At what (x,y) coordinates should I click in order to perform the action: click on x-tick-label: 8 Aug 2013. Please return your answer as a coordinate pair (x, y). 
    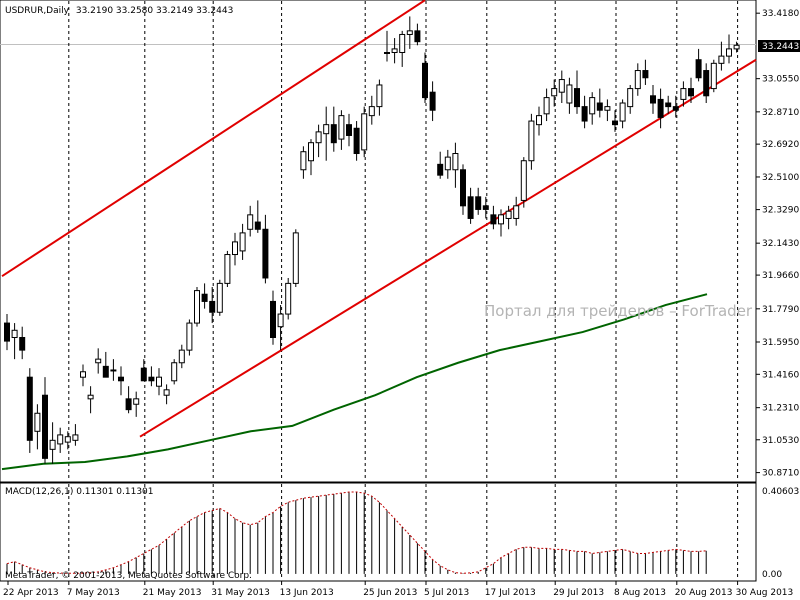
    Looking at the image, I should click on (640, 593).